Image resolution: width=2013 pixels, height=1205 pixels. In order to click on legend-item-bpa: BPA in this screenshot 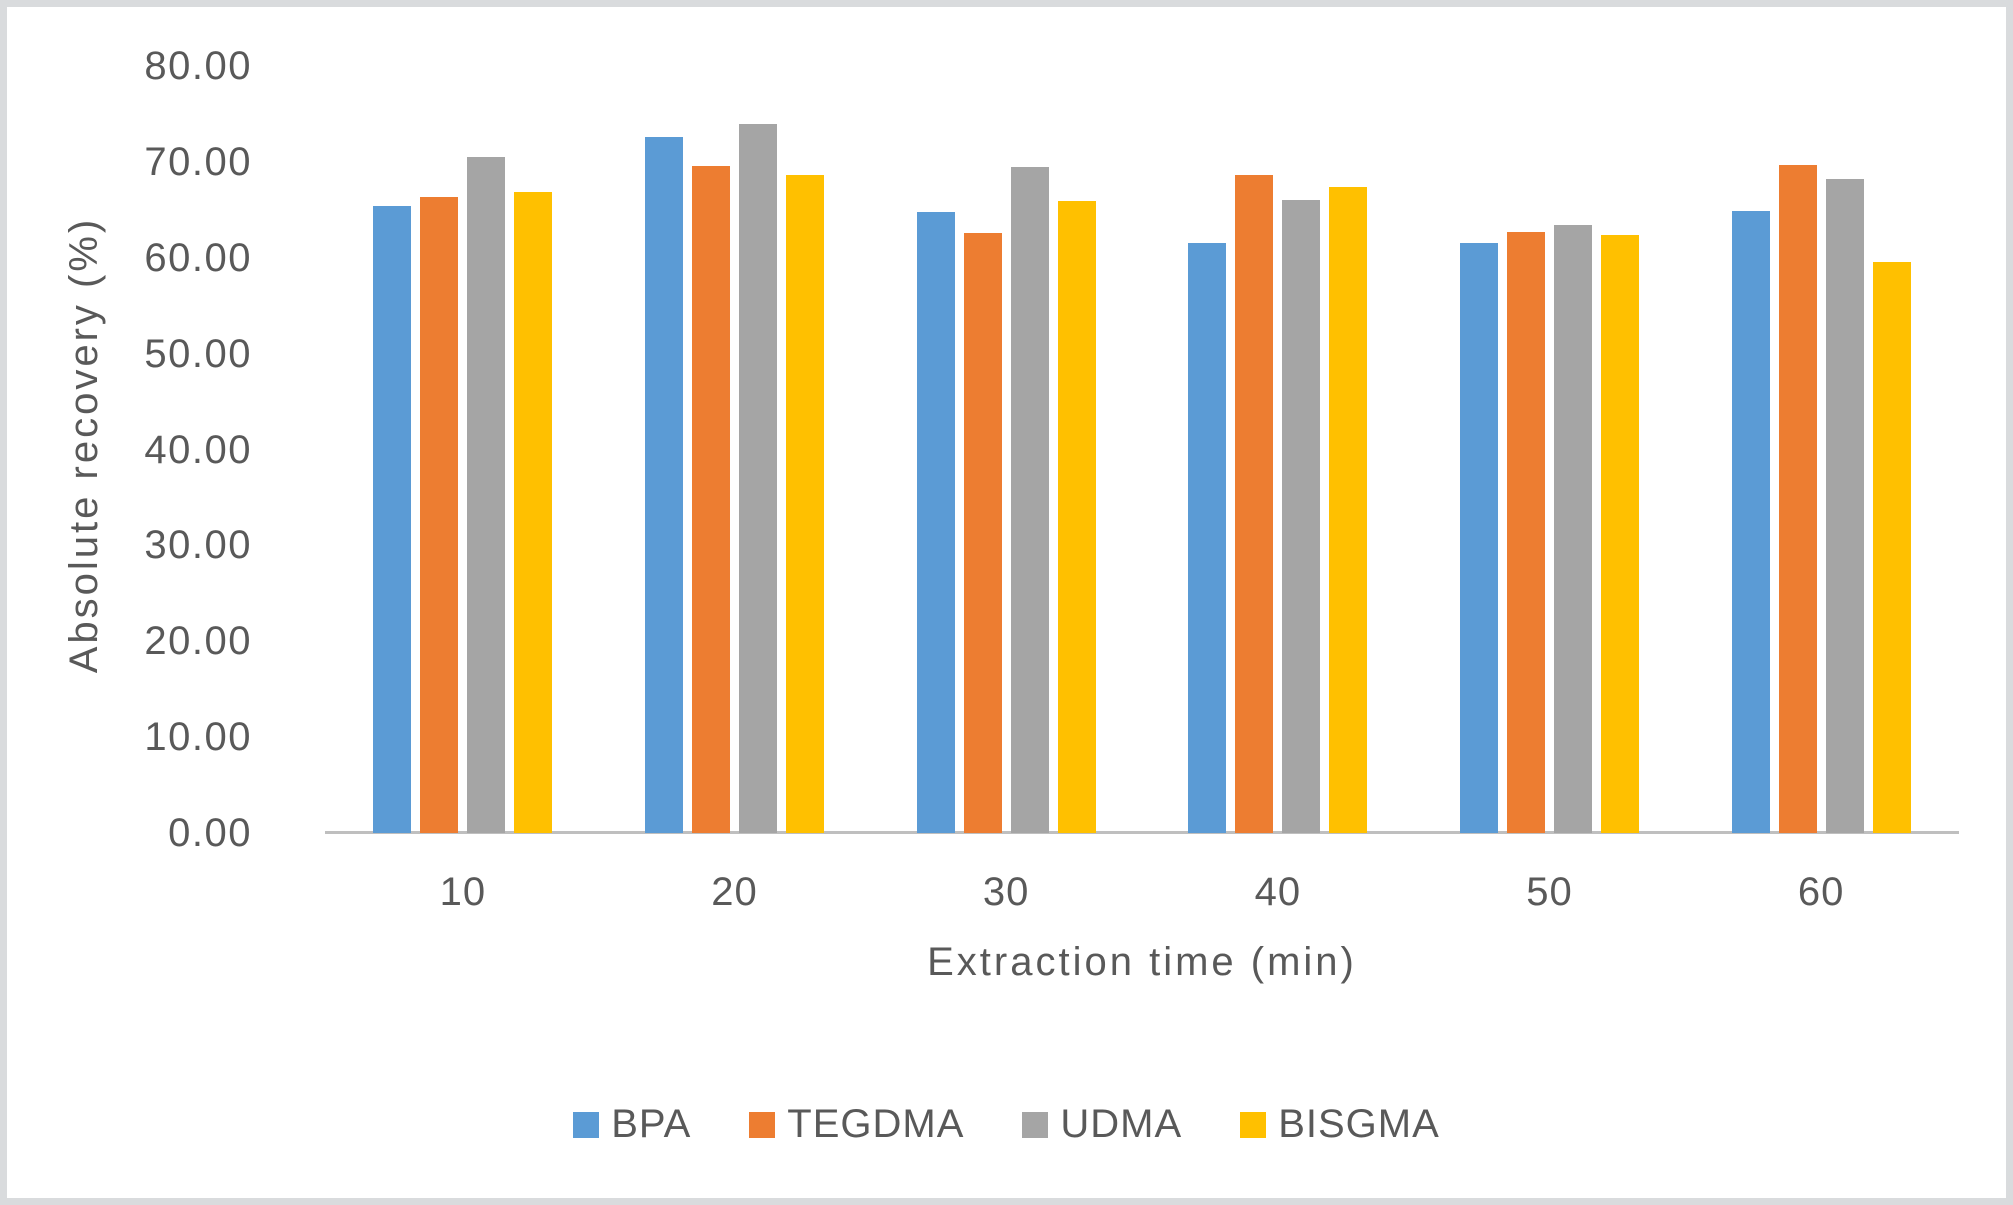, I will do `click(632, 1124)`.